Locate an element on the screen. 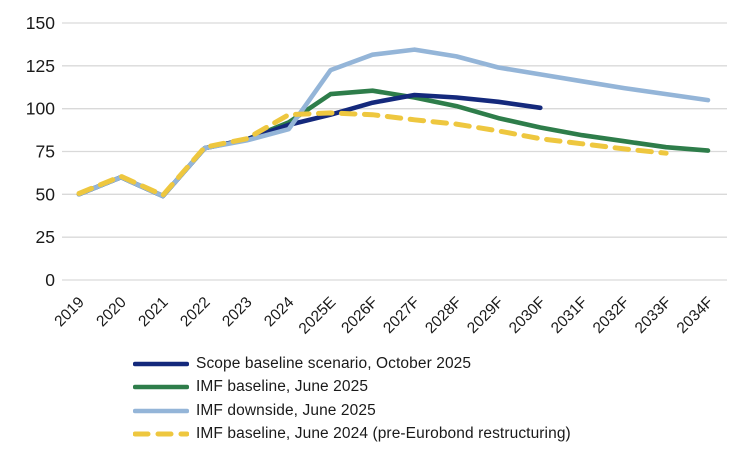 Image resolution: width=750 pixels, height=450 pixels. y-axis-tick-label: 100 is located at coordinates (40, 109).